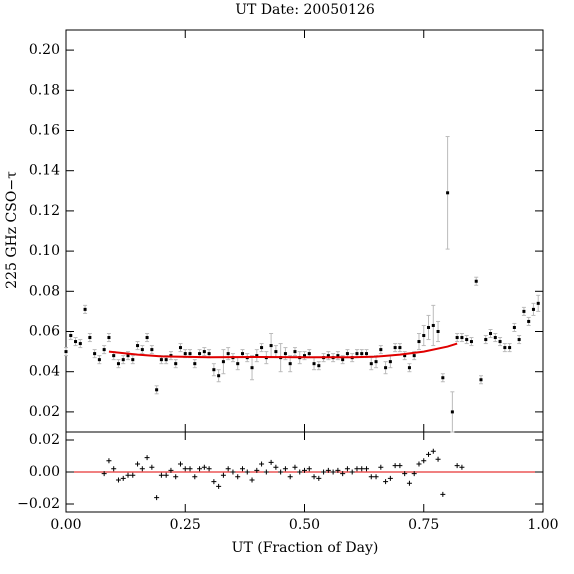 The image size is (574, 574). Describe the element at coordinates (12, 230) in the screenshot. I see `y-axis-label: 225 GHz CSO−τ` at that location.